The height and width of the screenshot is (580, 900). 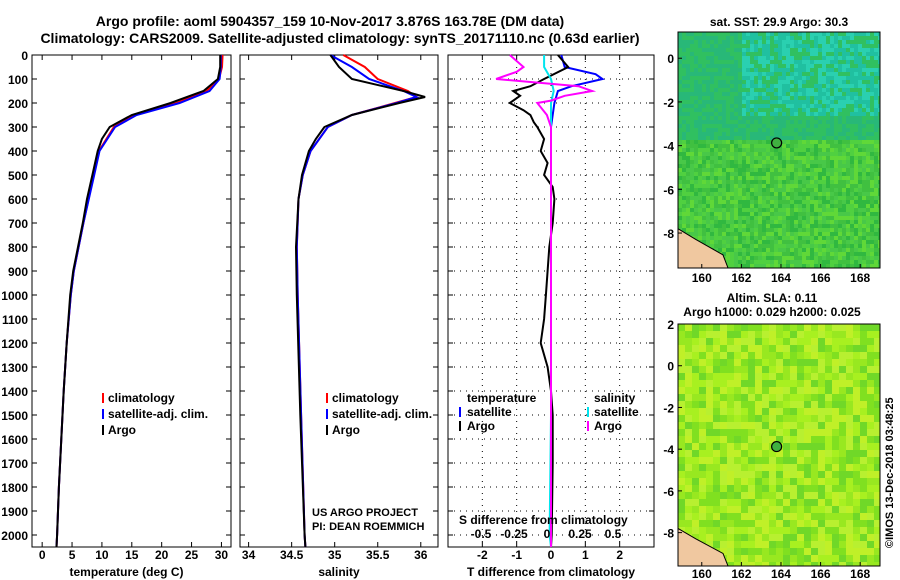 What do you see at coordinates (192, 555) in the screenshot?
I see `x-tick-label: 25` at bounding box center [192, 555].